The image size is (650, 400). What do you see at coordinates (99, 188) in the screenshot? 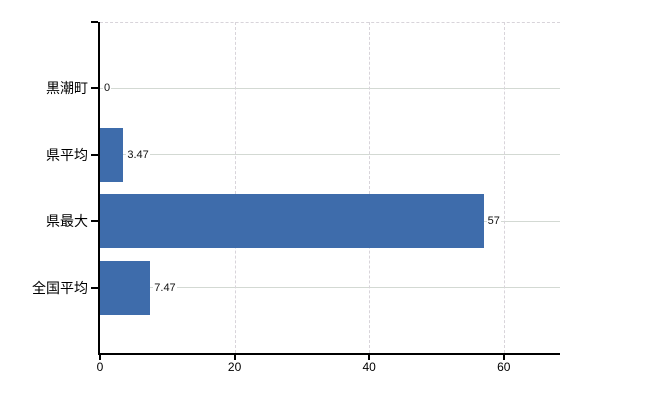
I see `y-axis-line` at bounding box center [99, 188].